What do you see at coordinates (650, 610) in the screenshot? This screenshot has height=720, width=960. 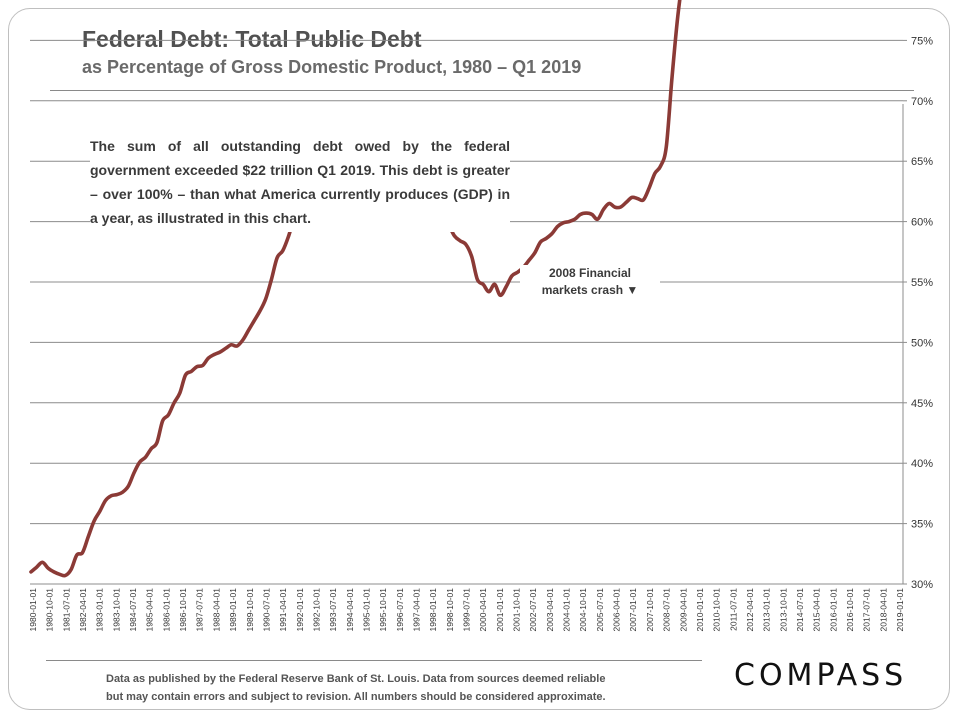 I see `x-tick-label: 2007-10-01` at bounding box center [650, 610].